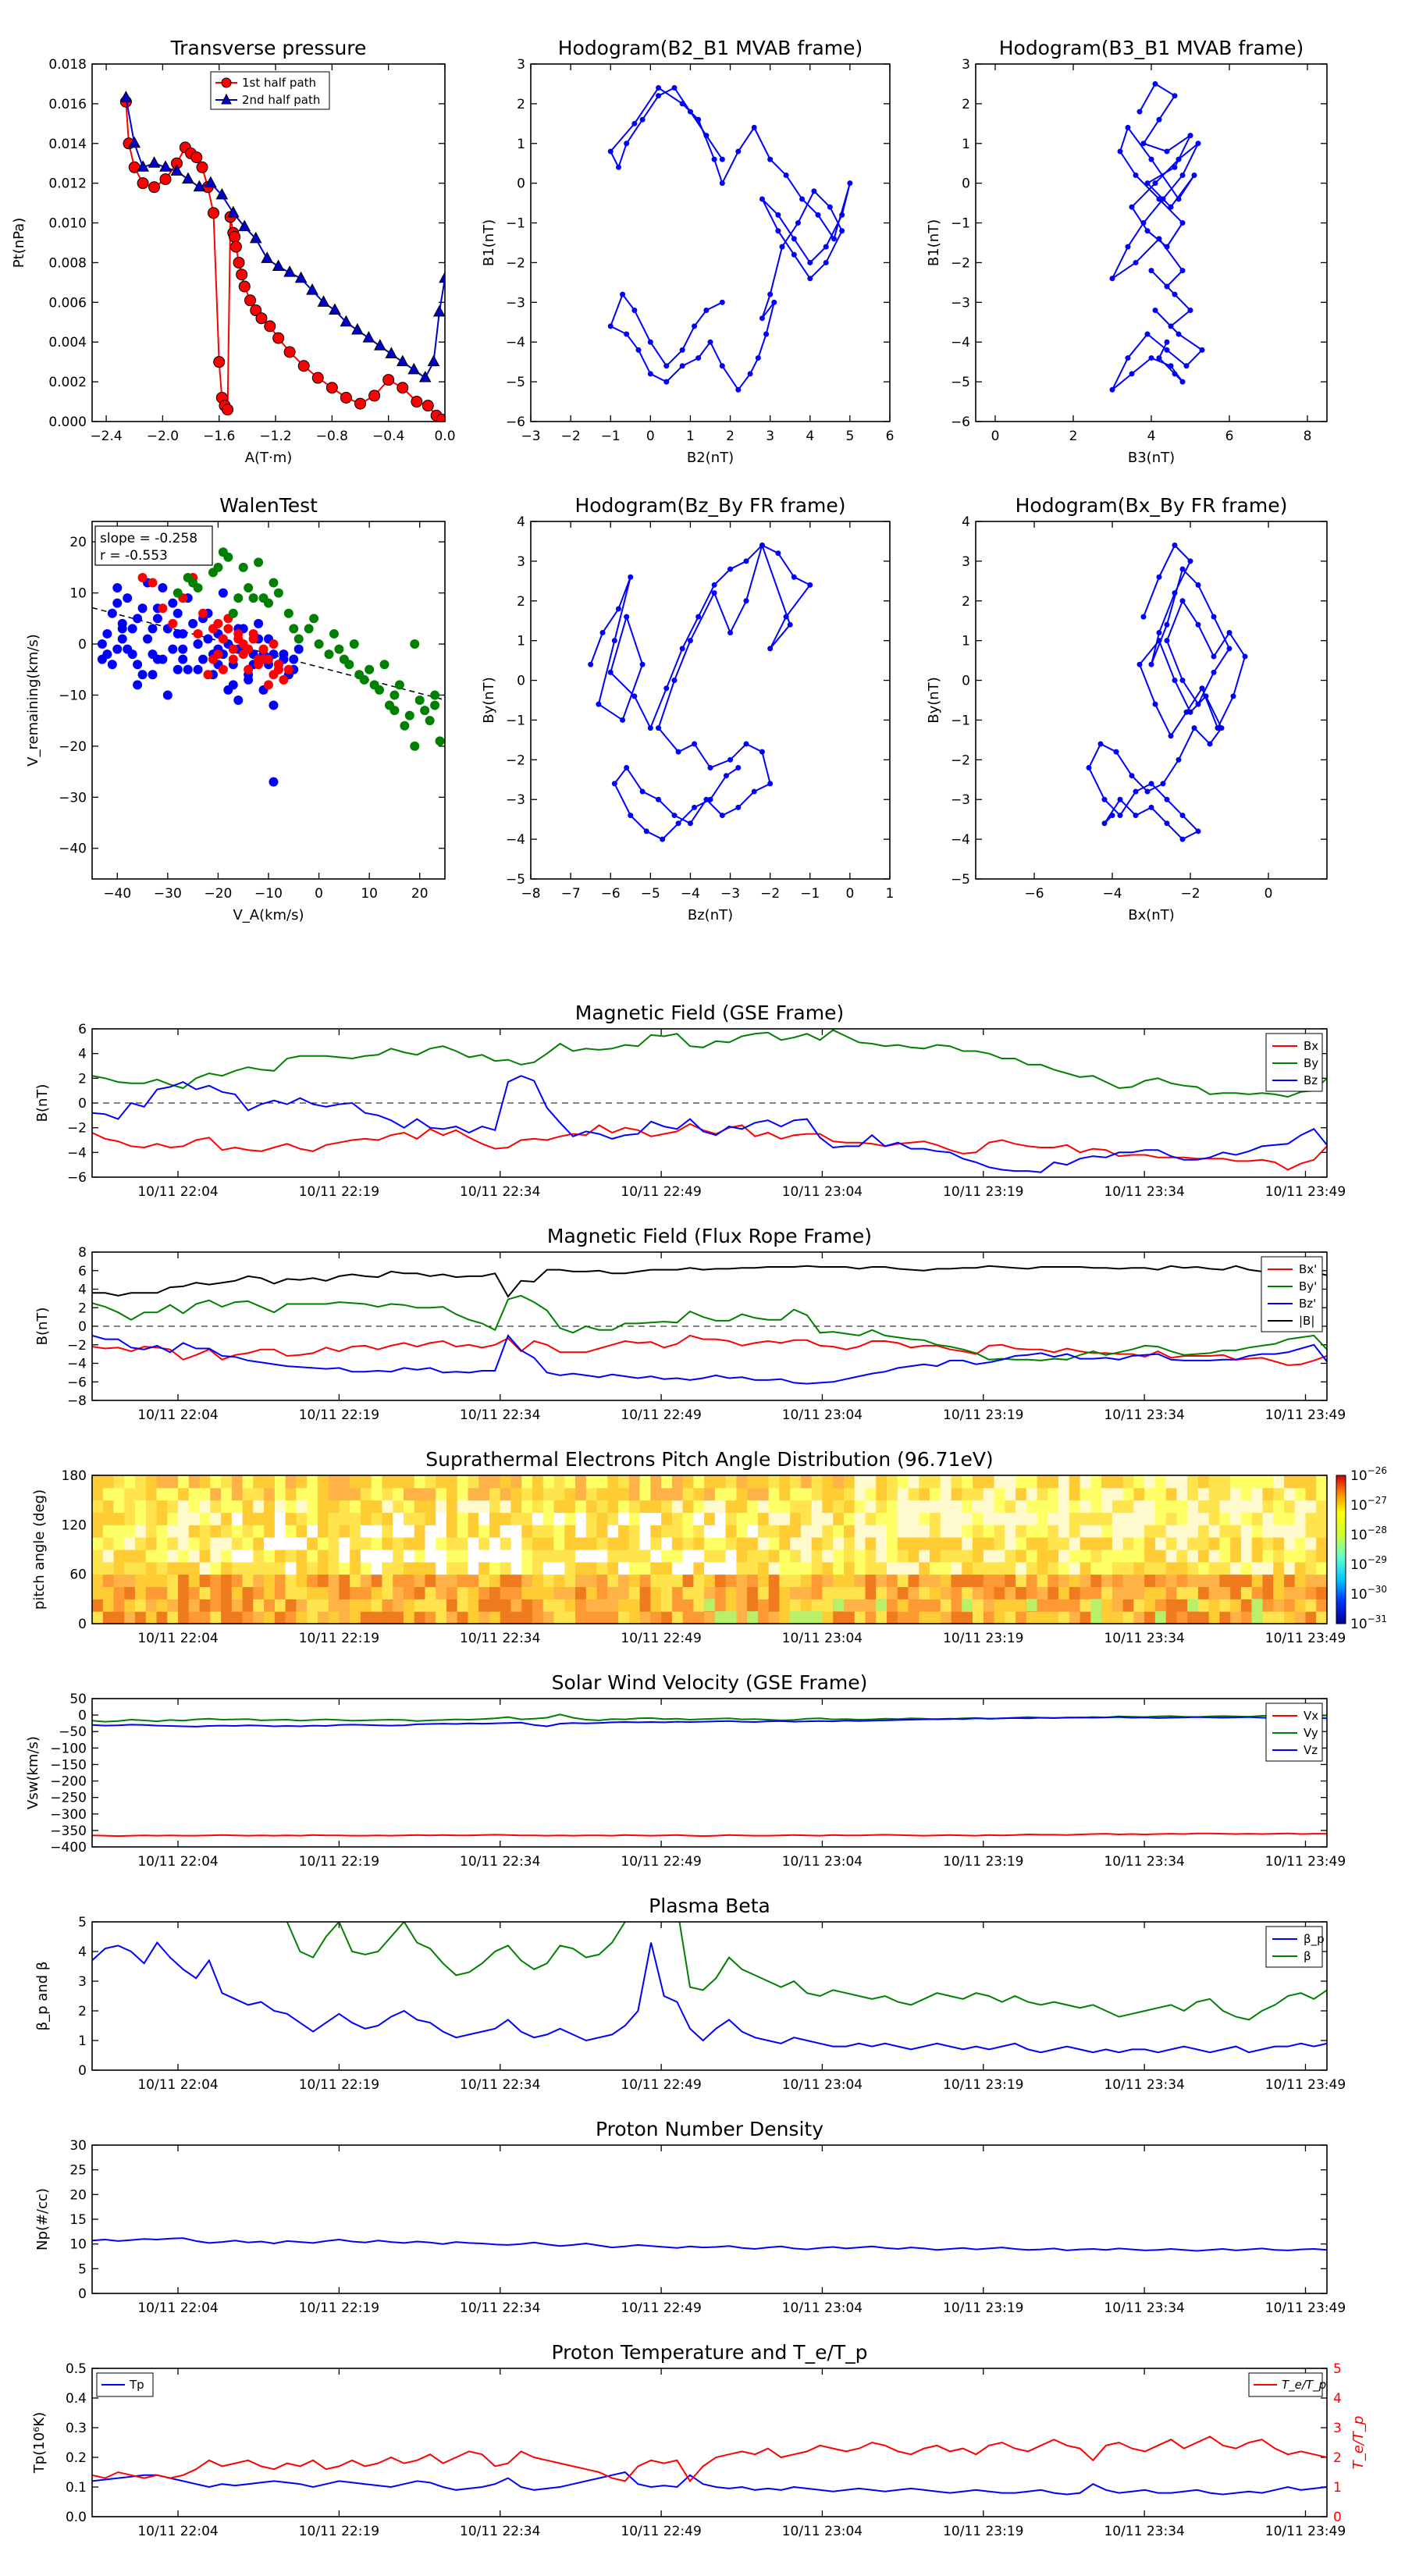 The width and height of the screenshot is (1405, 2576). Describe the element at coordinates (413, 369) in the screenshot. I see `data-point` at that location.